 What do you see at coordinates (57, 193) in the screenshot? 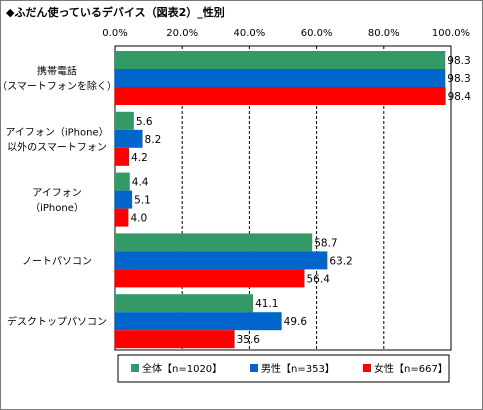
I see `category-label: アイフォン` at bounding box center [57, 193].